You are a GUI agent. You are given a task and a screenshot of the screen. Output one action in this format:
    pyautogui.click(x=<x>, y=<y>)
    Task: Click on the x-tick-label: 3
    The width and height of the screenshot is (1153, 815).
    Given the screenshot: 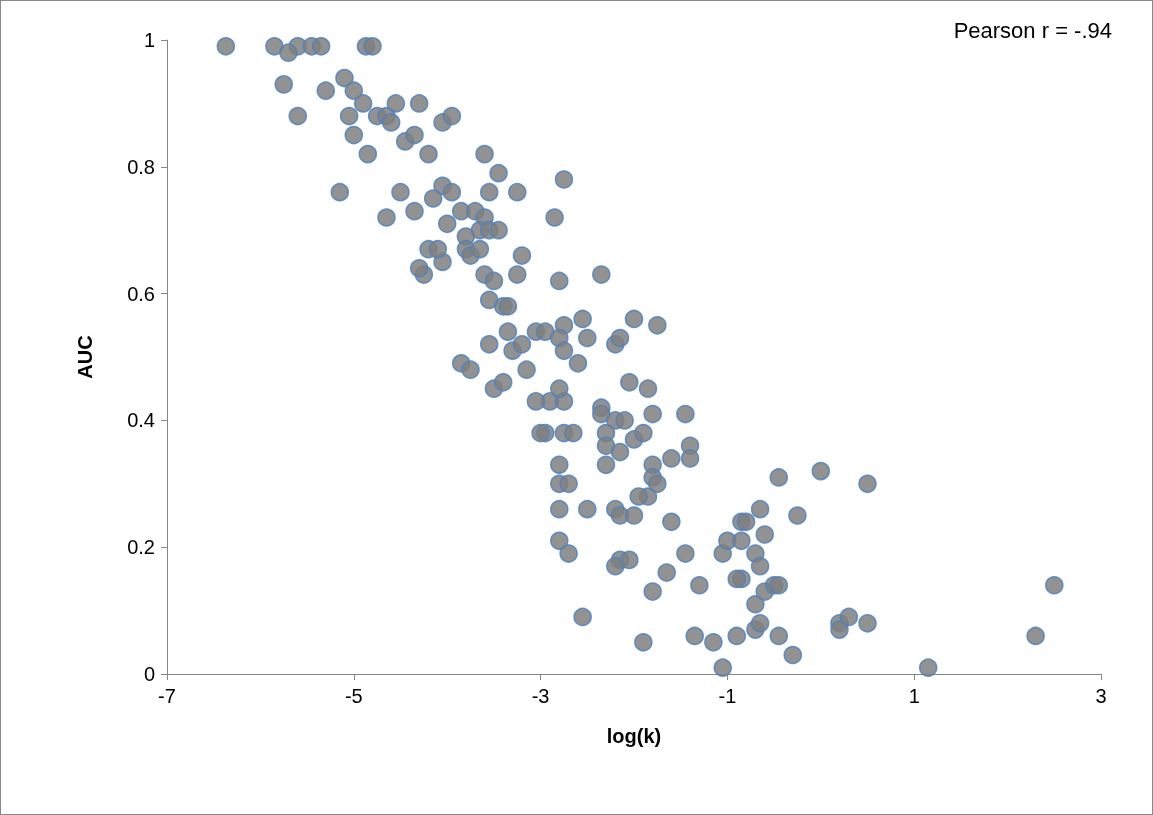 What is the action you would take?
    pyautogui.click(x=1101, y=696)
    